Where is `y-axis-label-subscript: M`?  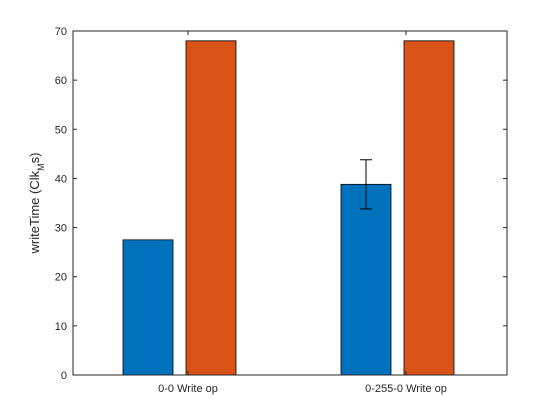
y-axis-label-subscript: M is located at coordinates (41, 167).